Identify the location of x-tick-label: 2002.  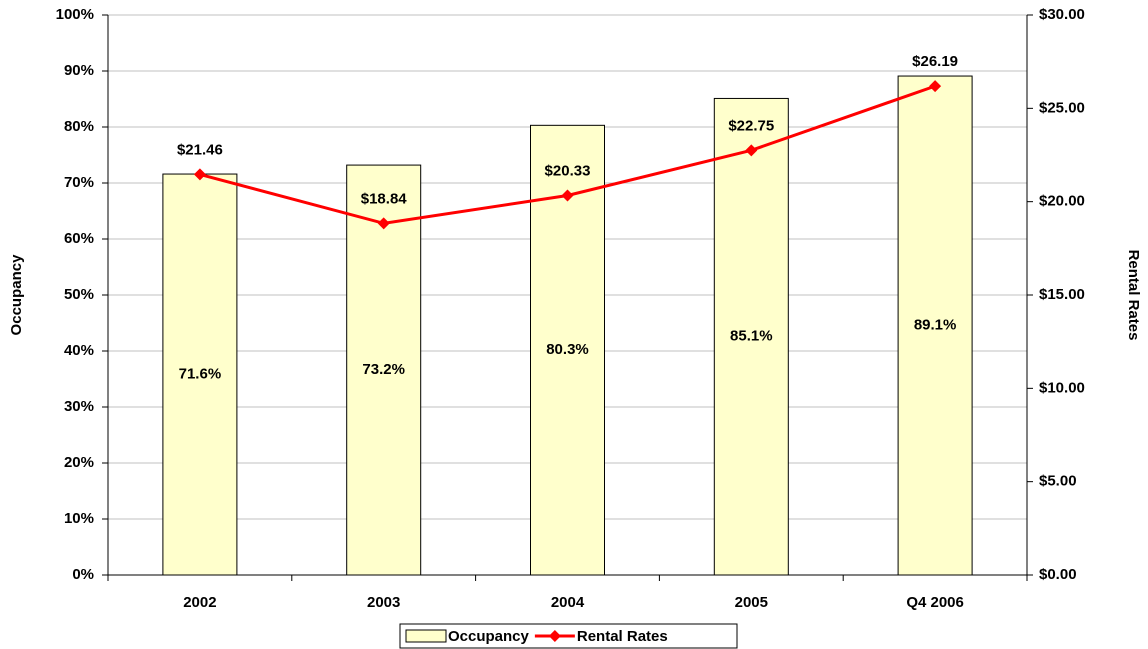
(199, 602).